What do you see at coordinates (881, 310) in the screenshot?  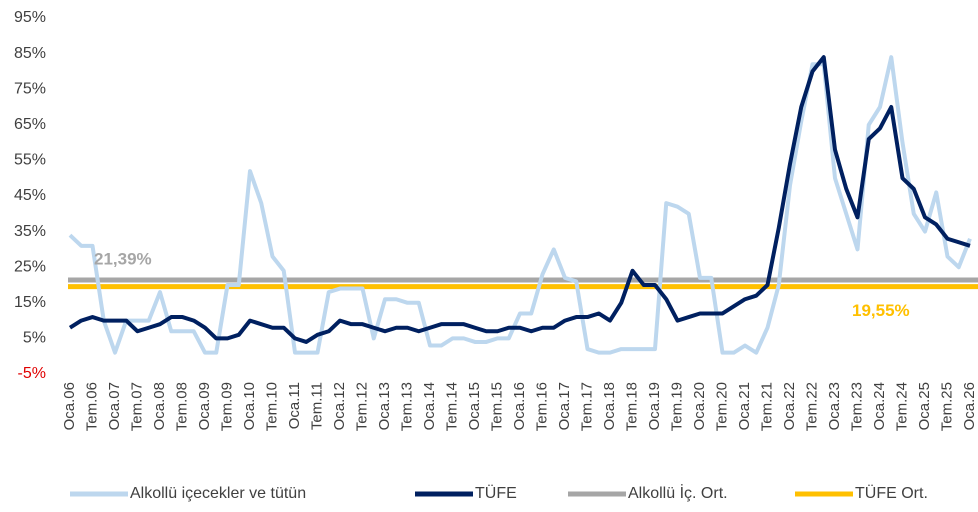 I see `reference-label: 19,55%` at bounding box center [881, 310].